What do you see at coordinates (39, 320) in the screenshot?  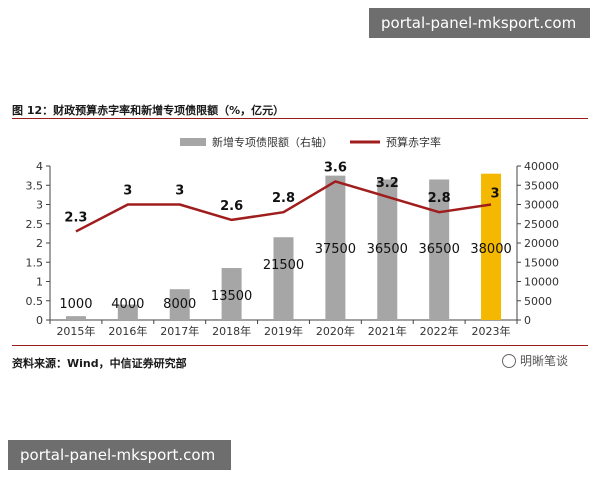 I see `left-axis-tick-label: 0` at bounding box center [39, 320].